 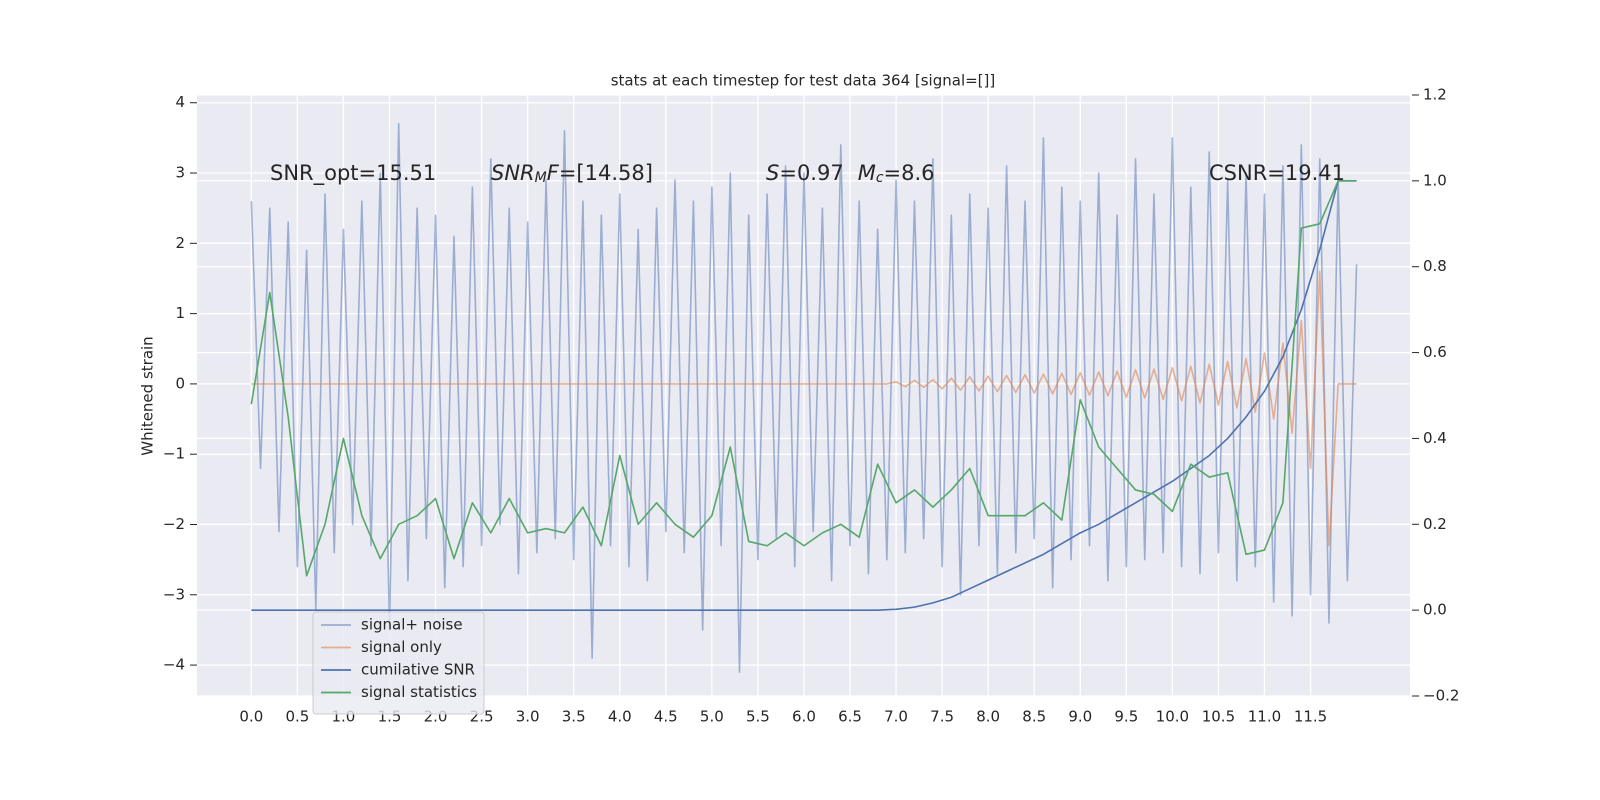 I want to click on annotation-run: CSNR=19.41, so click(x=1277, y=173).